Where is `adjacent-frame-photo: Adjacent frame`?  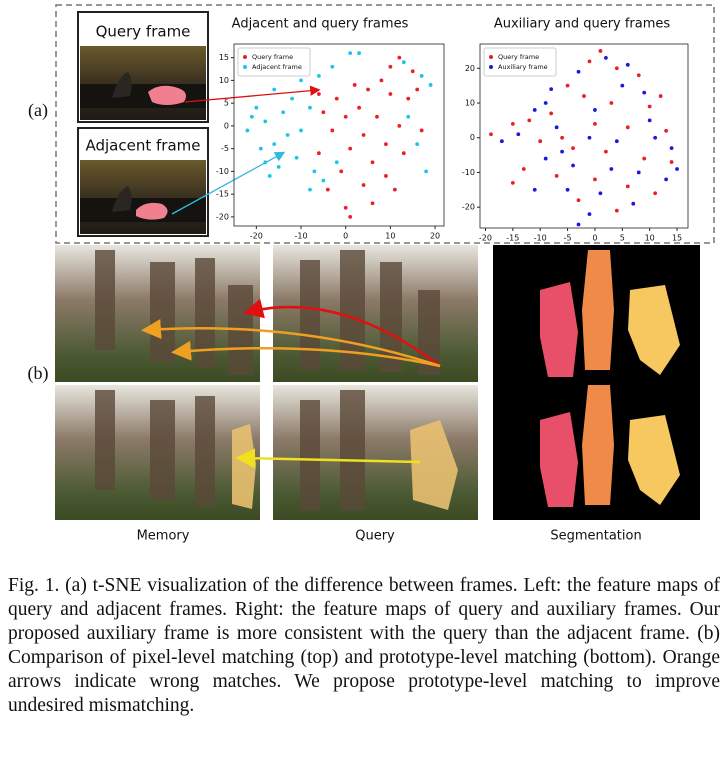
adjacent-frame-photo: Adjacent frame is located at coordinates (143, 182).